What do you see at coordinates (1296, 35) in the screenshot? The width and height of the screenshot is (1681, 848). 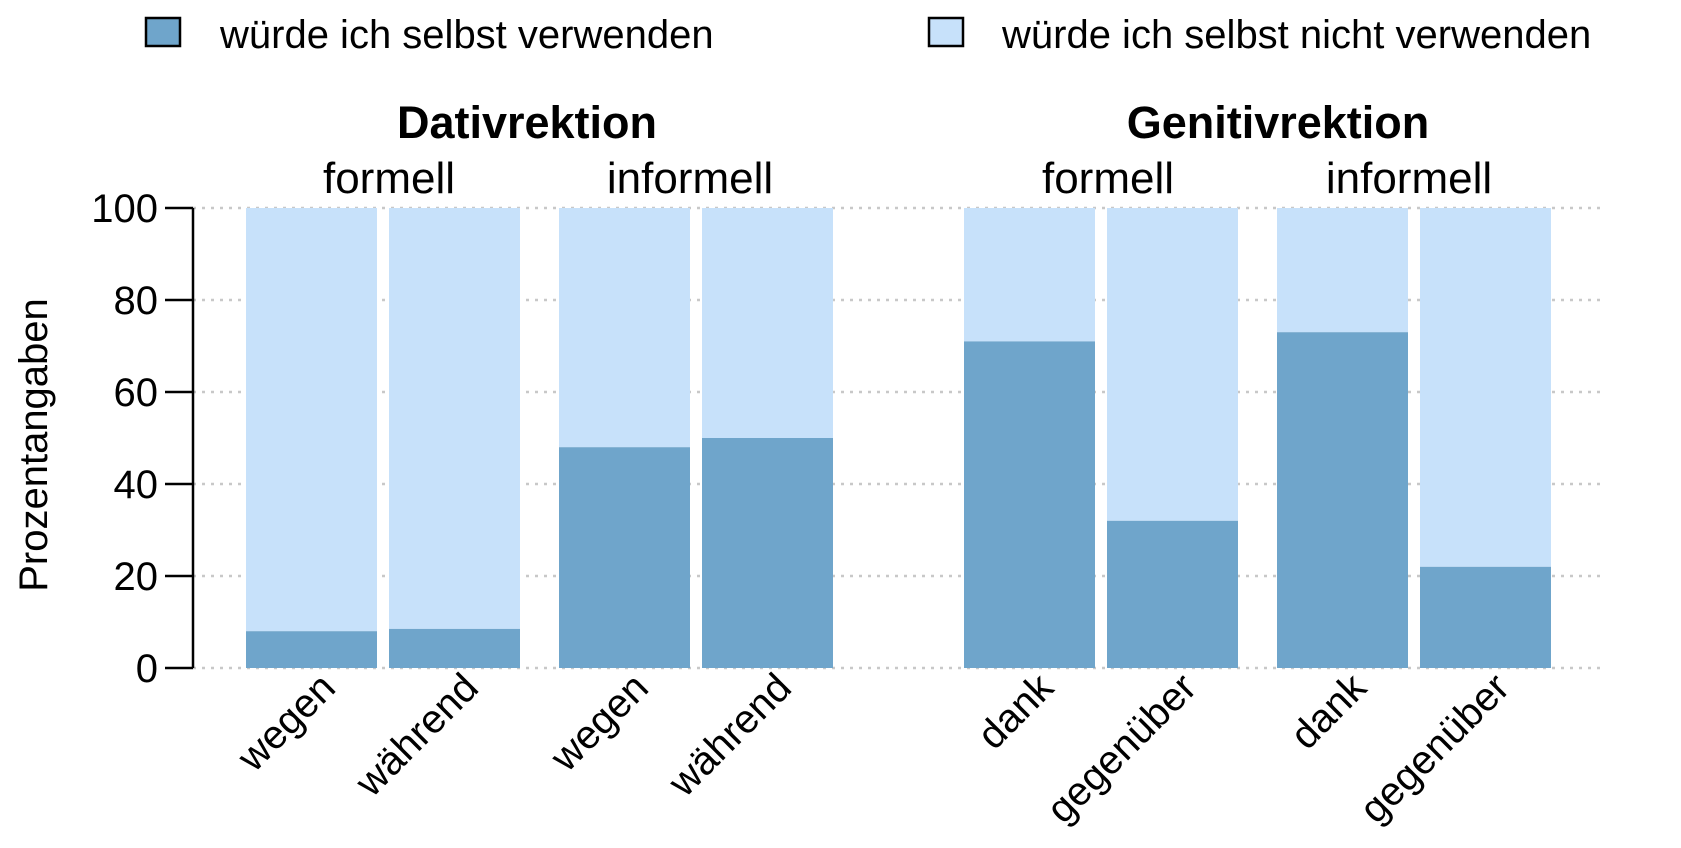 I see `legend-label-not-use: würde ich selbst nicht verwenden` at bounding box center [1296, 35].